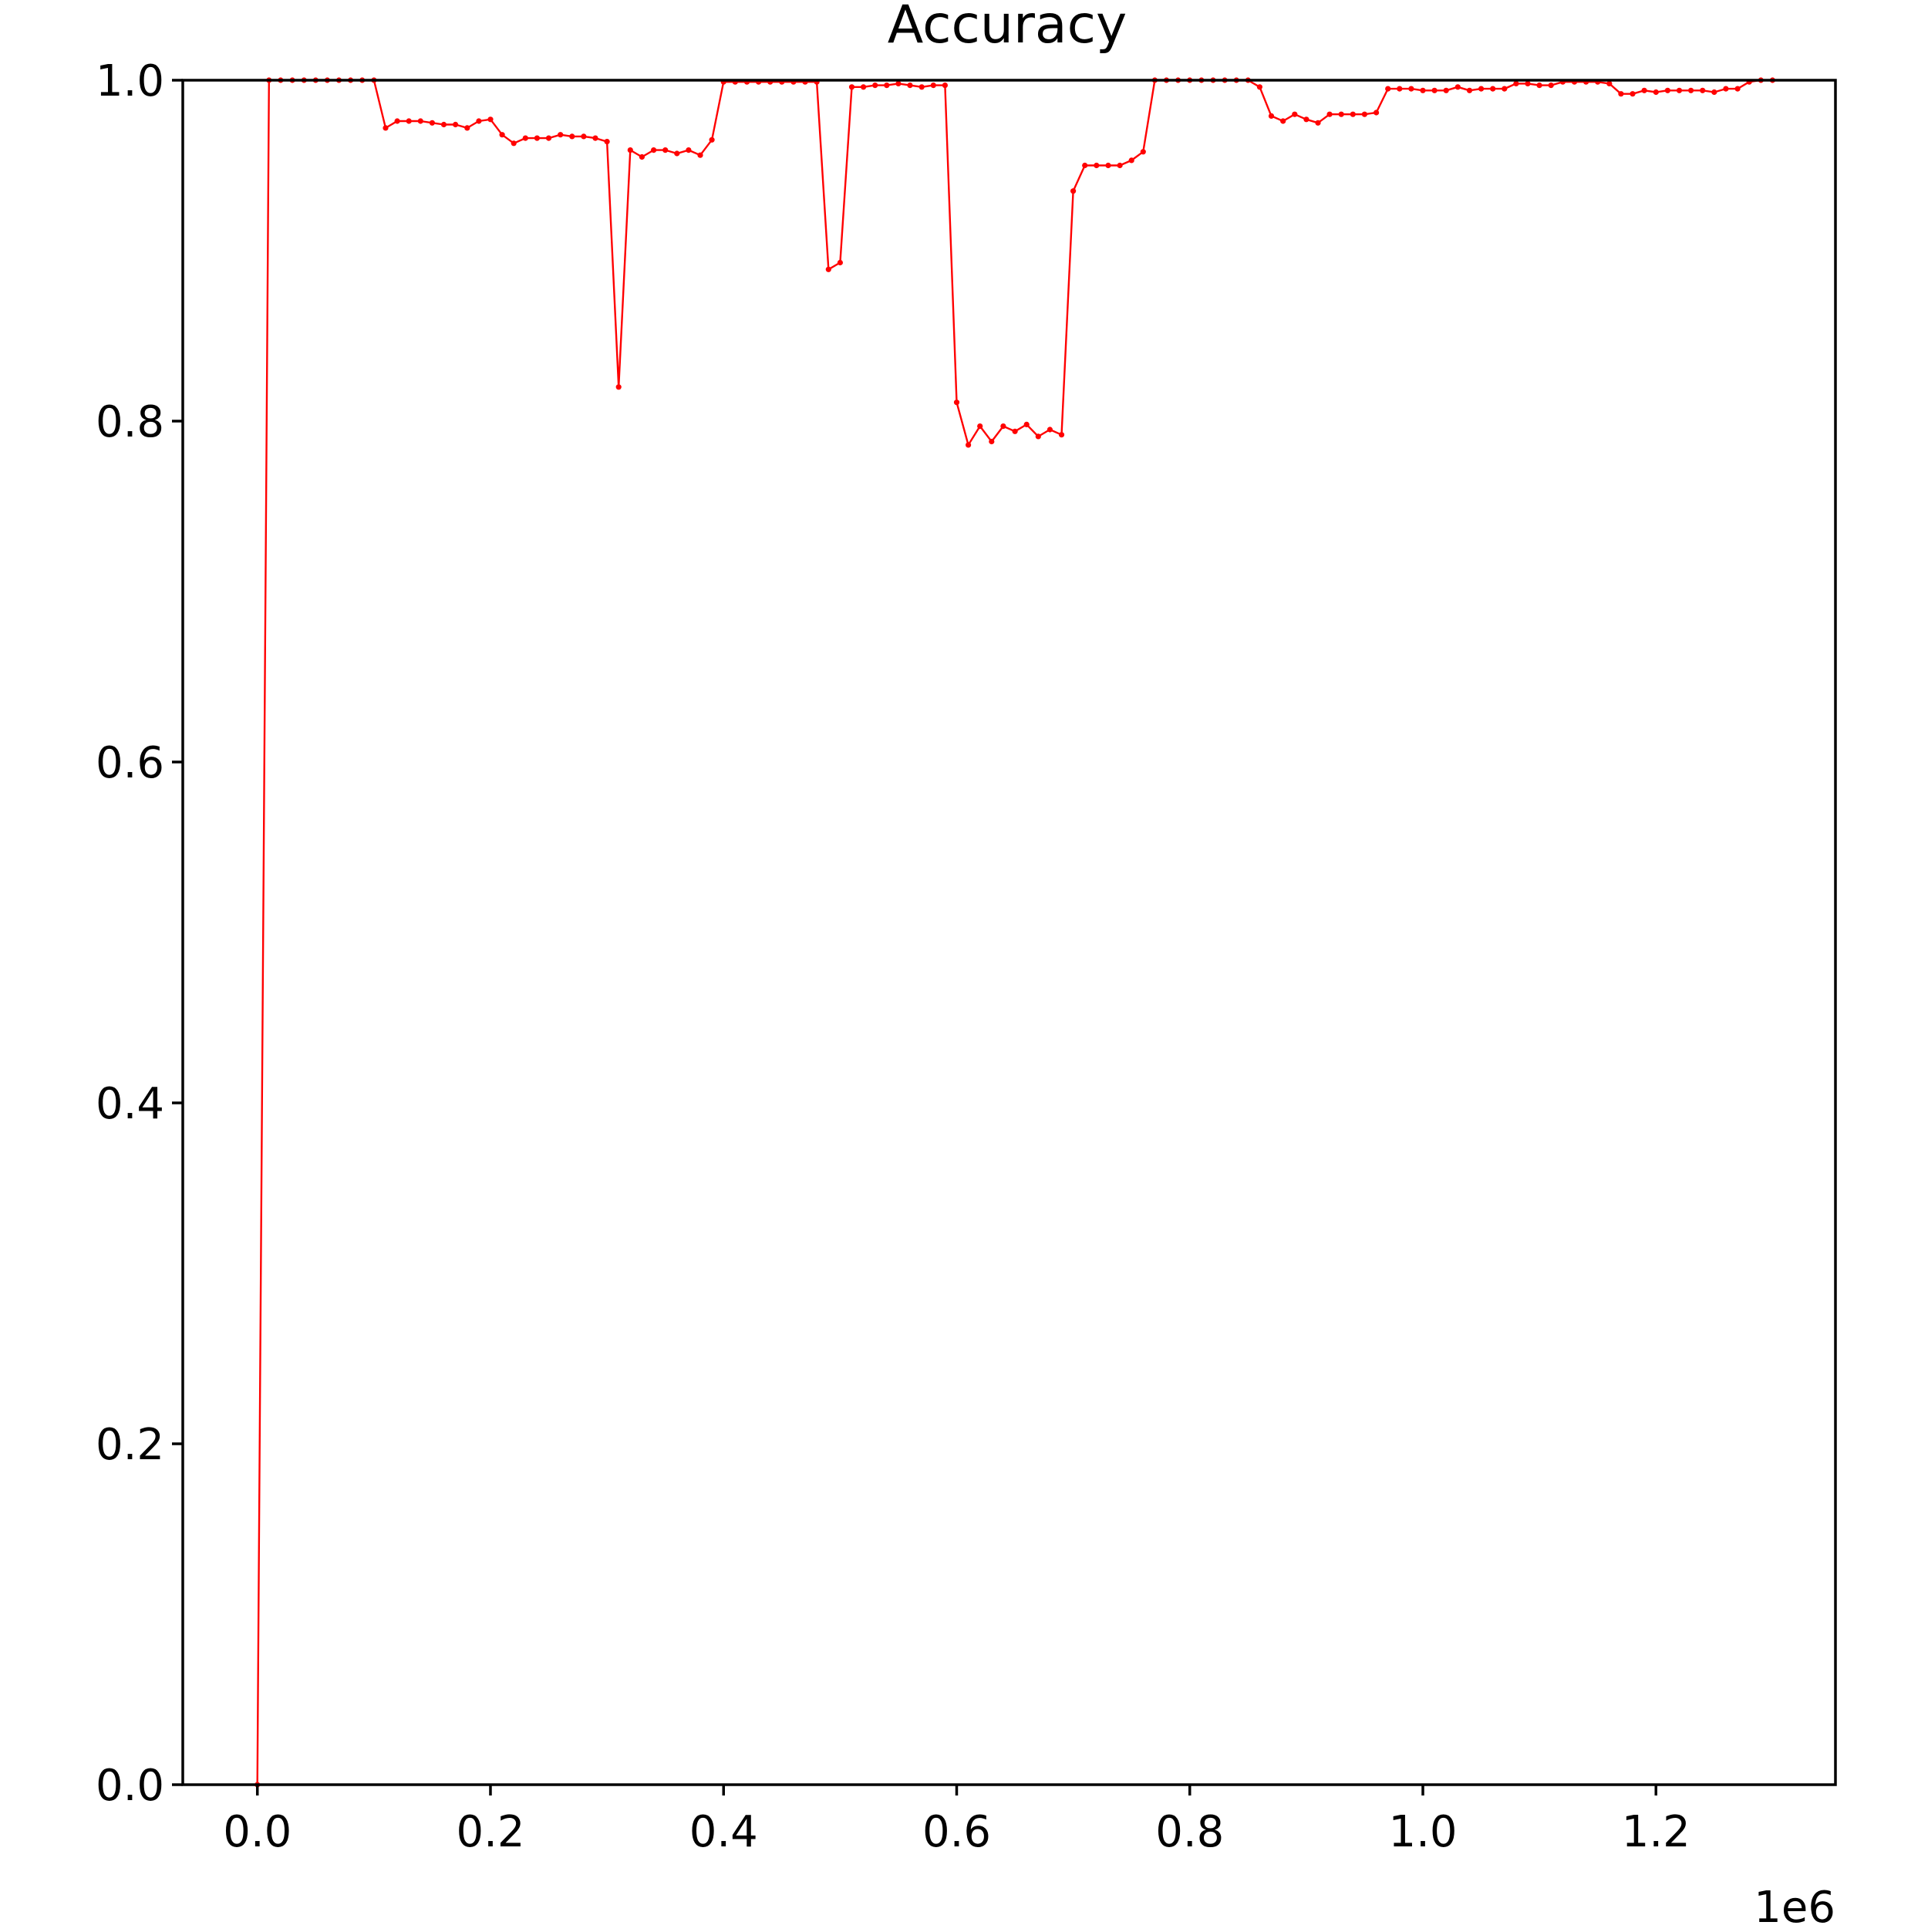  Describe the element at coordinates (1007, 28) in the screenshot. I see `chart-title: Accuracy` at that location.